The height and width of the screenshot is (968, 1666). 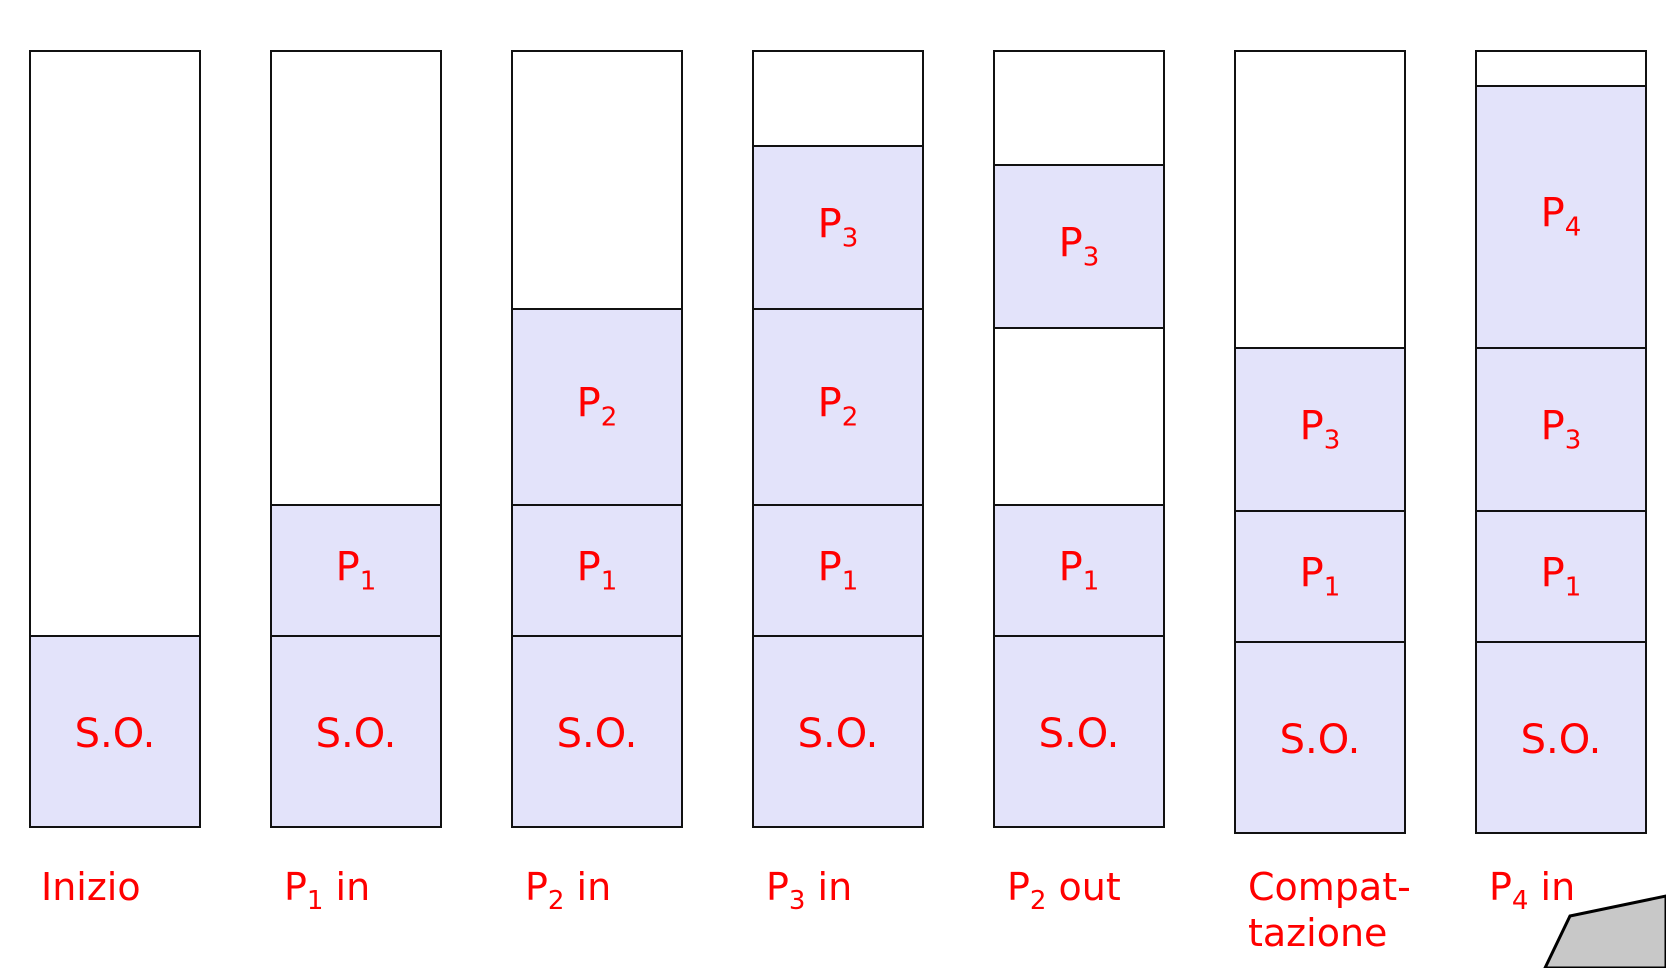 I want to click on memory-column-3: P2 P1 S.O. P2 in, so click(x=597, y=484).